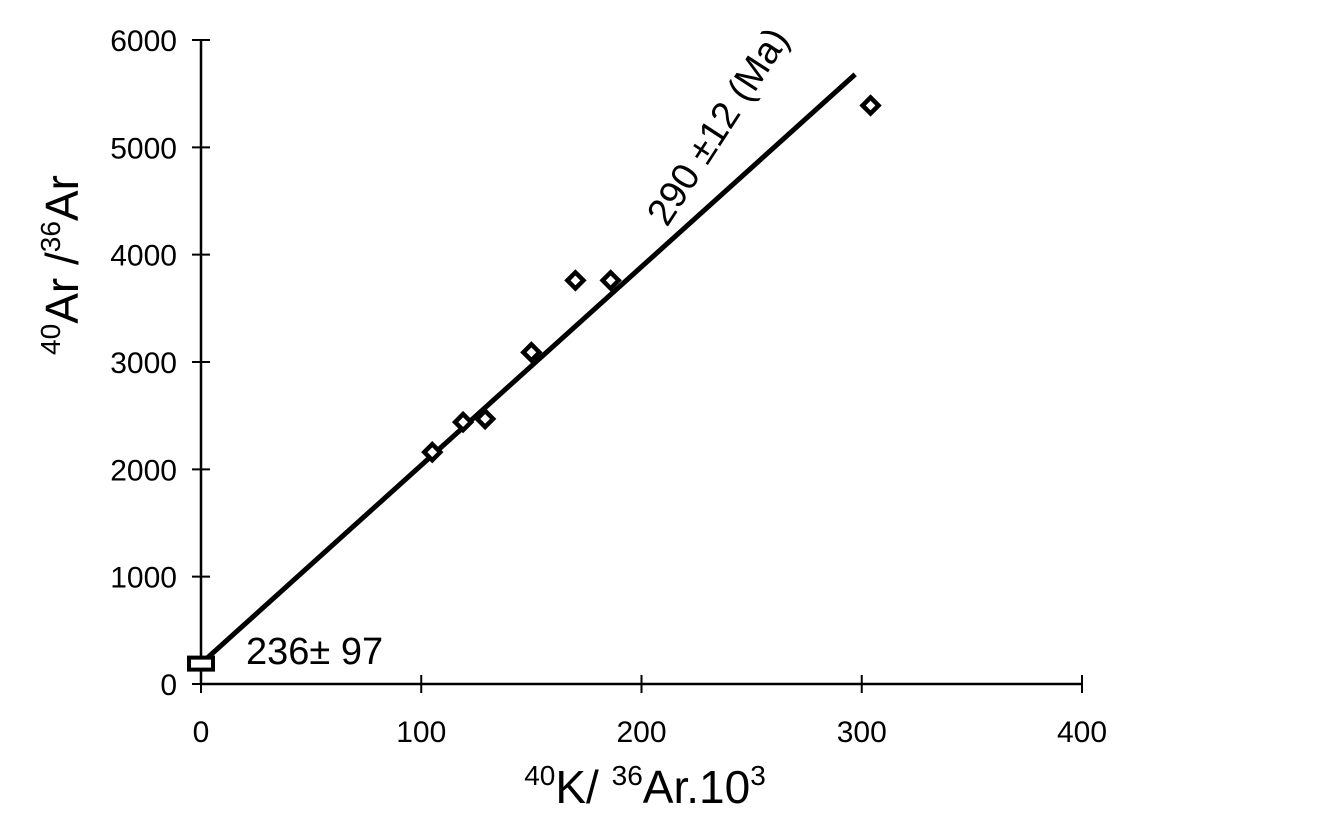 This screenshot has width=1330, height=823. What do you see at coordinates (62, 288) in the screenshot?
I see `y-title-part-1: Ar /` at bounding box center [62, 288].